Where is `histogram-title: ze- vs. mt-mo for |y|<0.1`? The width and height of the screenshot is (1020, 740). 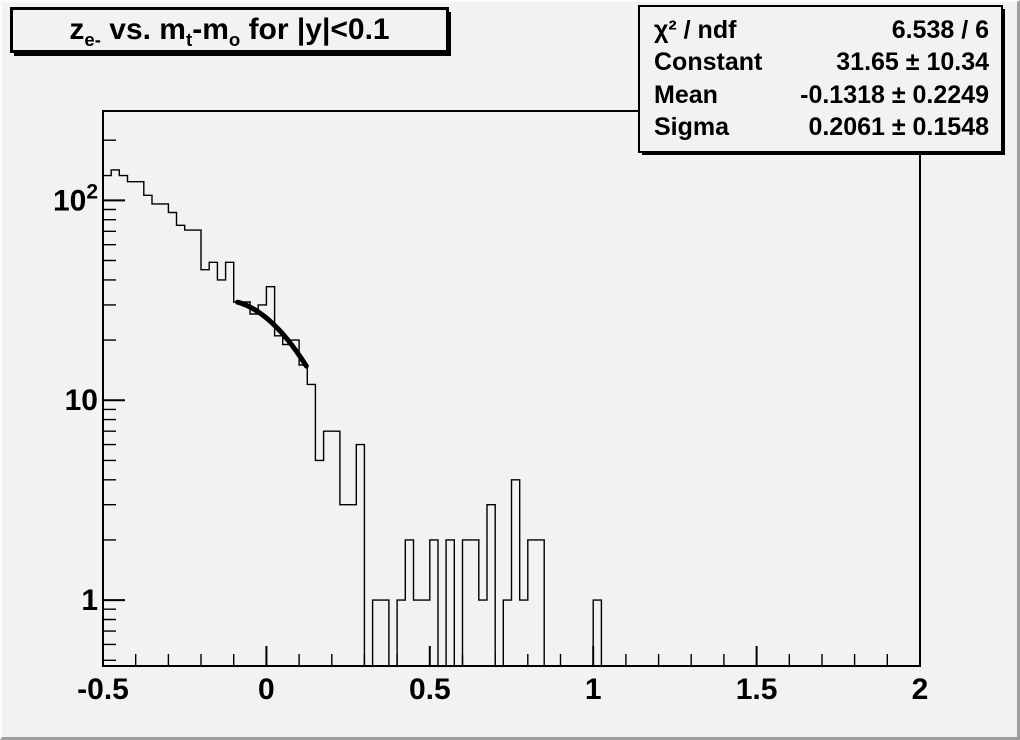 histogram-title: ze- vs. mt-mo for |y|<0.1 is located at coordinates (229, 31).